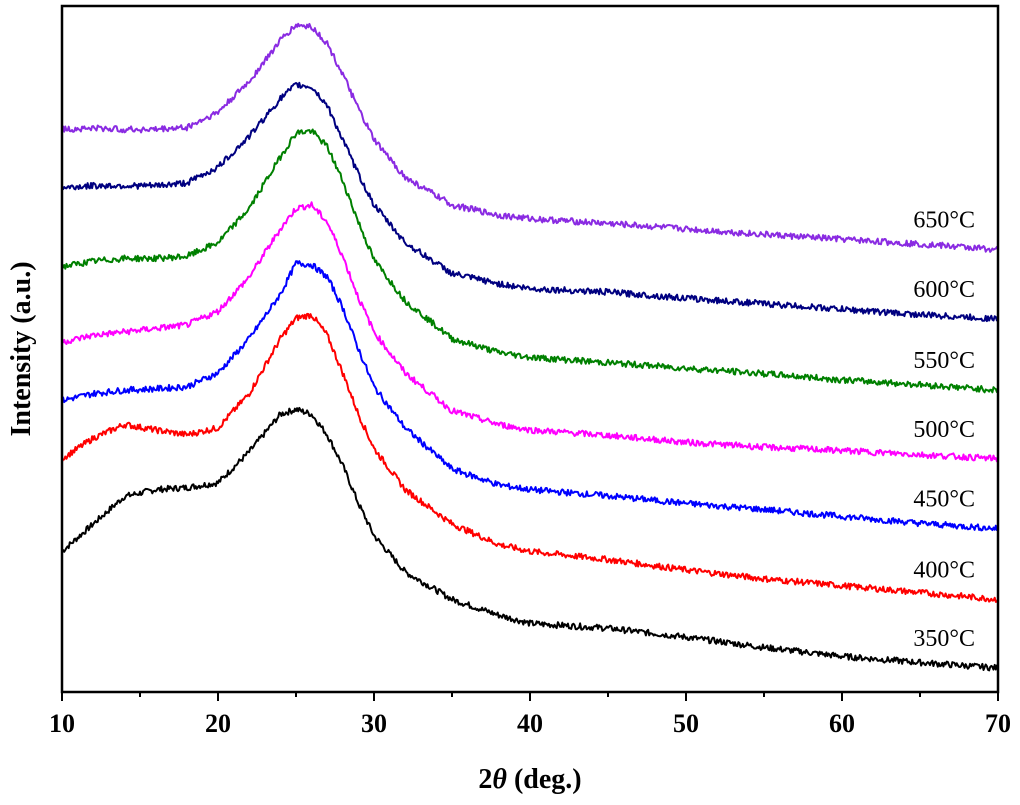 The width and height of the screenshot is (1020, 805). What do you see at coordinates (218, 723) in the screenshot?
I see `x-tick-label-20: 20` at bounding box center [218, 723].